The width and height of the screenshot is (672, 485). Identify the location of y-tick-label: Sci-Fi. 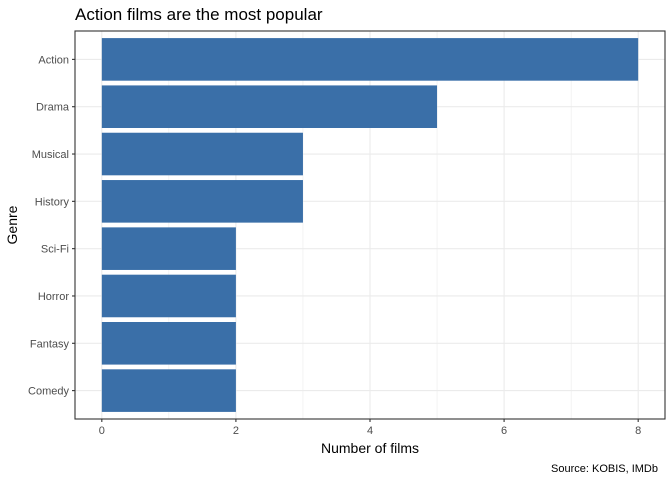
(55, 250).